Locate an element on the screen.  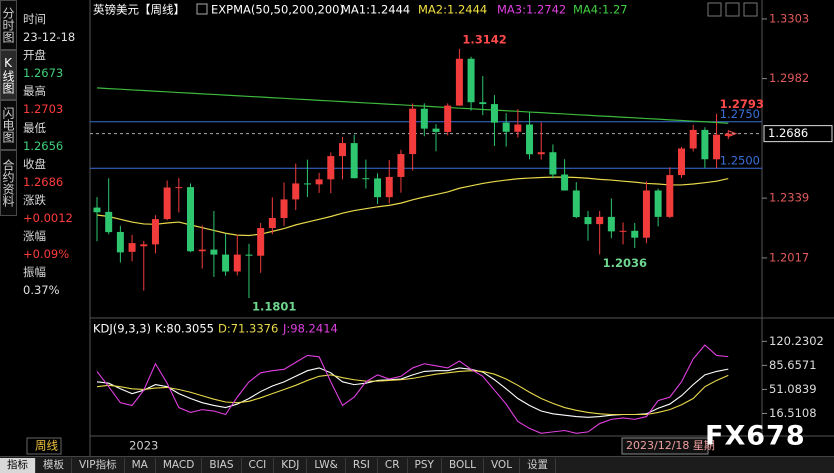
y-tick-label: 51.0839 is located at coordinates (793, 389).